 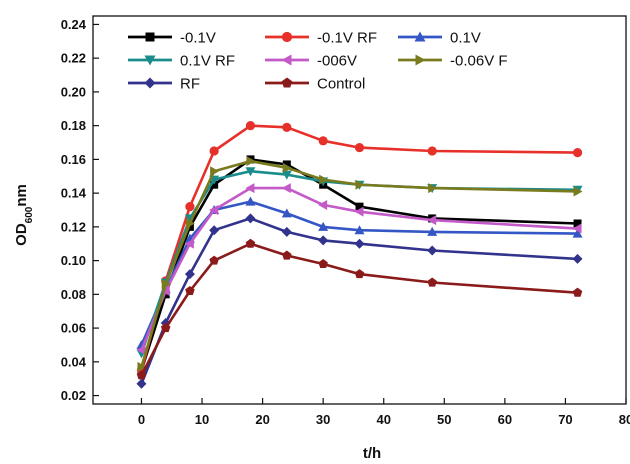 What do you see at coordinates (465, 38) in the screenshot?
I see `legend-label: 0.1V` at bounding box center [465, 38].